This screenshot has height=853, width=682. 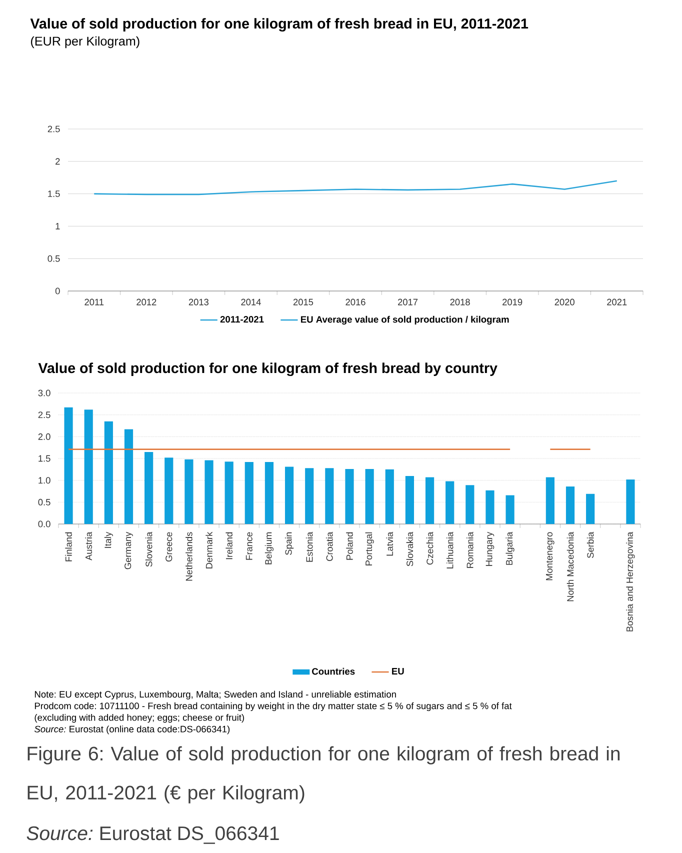 I want to click on x-tick-label: Slovakia, so click(x=410, y=549).